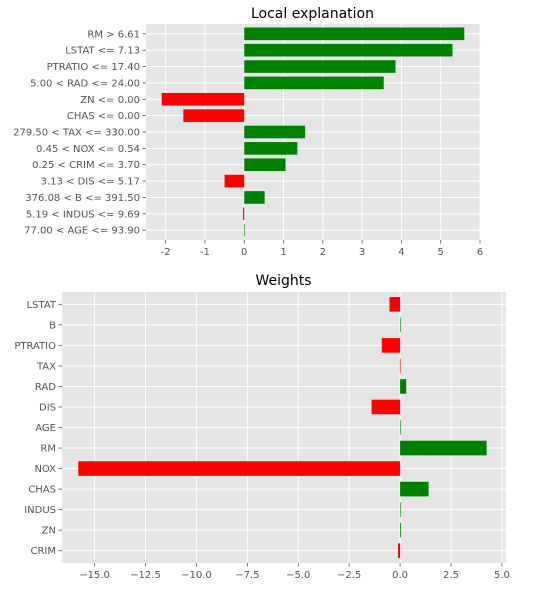 The height and width of the screenshot is (592, 552). What do you see at coordinates (283, 252) in the screenshot?
I see `local-explanation-x-tick-label: 1` at bounding box center [283, 252].